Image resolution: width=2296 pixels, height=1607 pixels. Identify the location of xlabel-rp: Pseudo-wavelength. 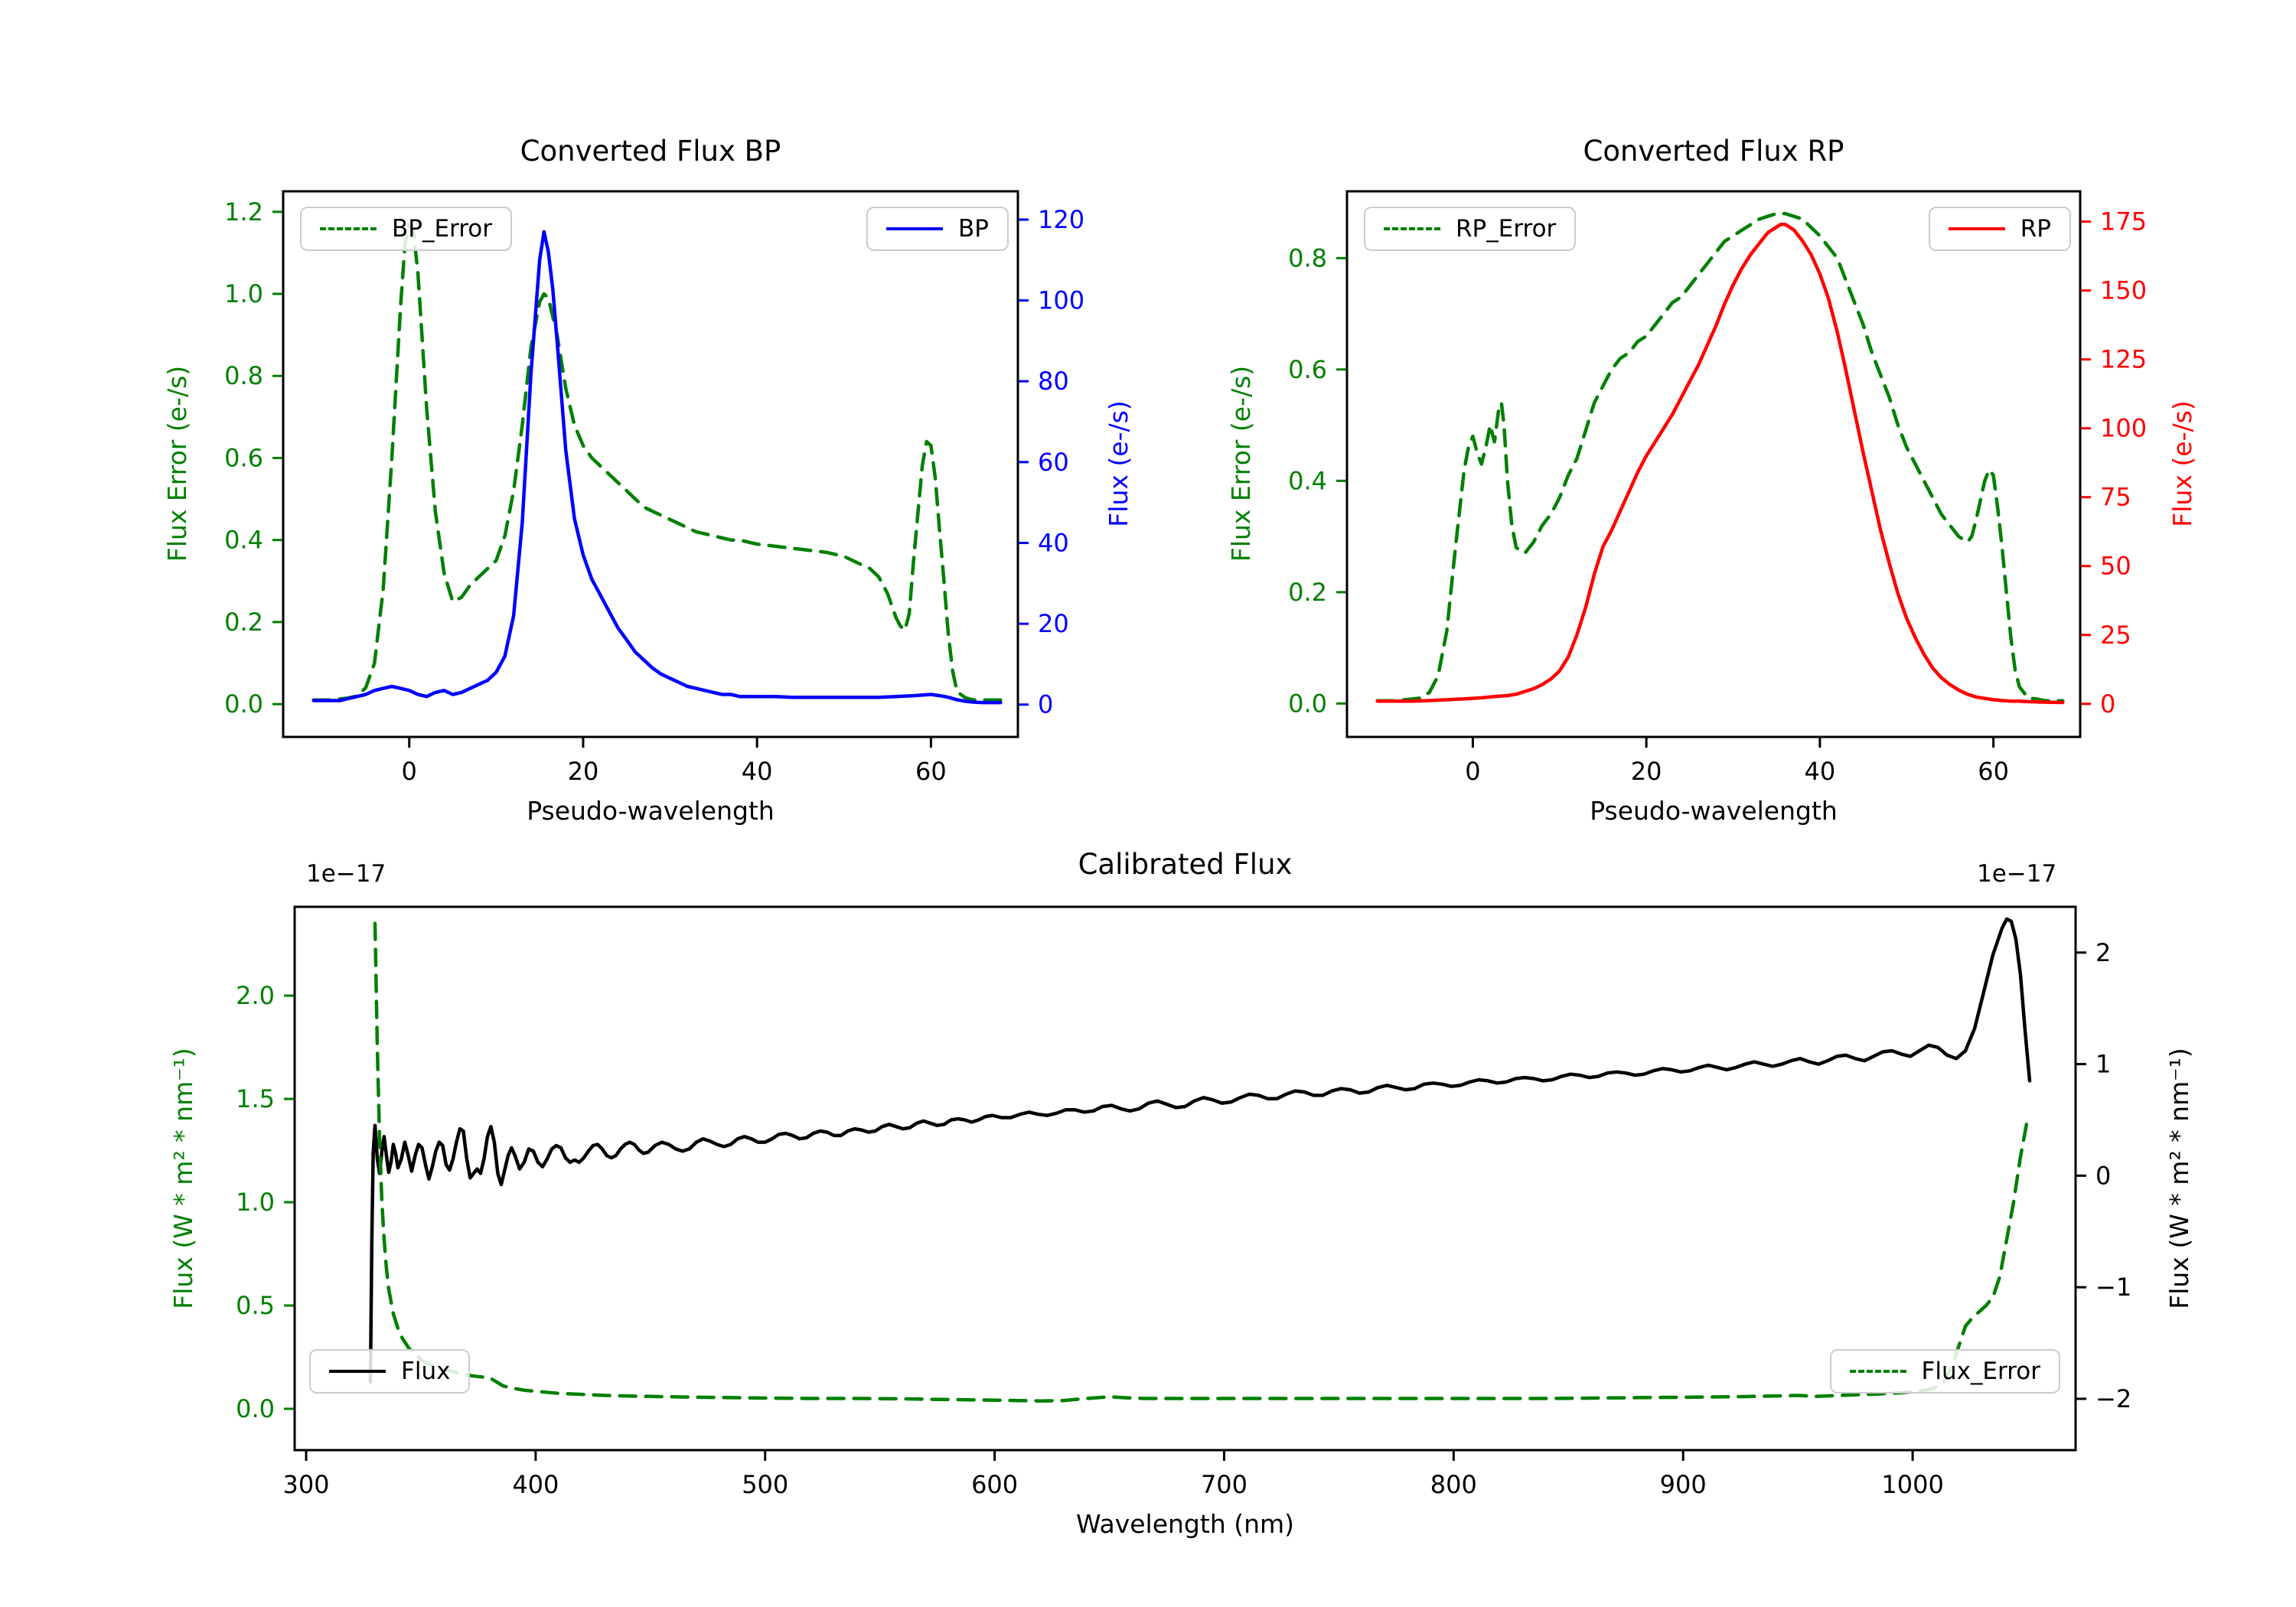
(1714, 811).